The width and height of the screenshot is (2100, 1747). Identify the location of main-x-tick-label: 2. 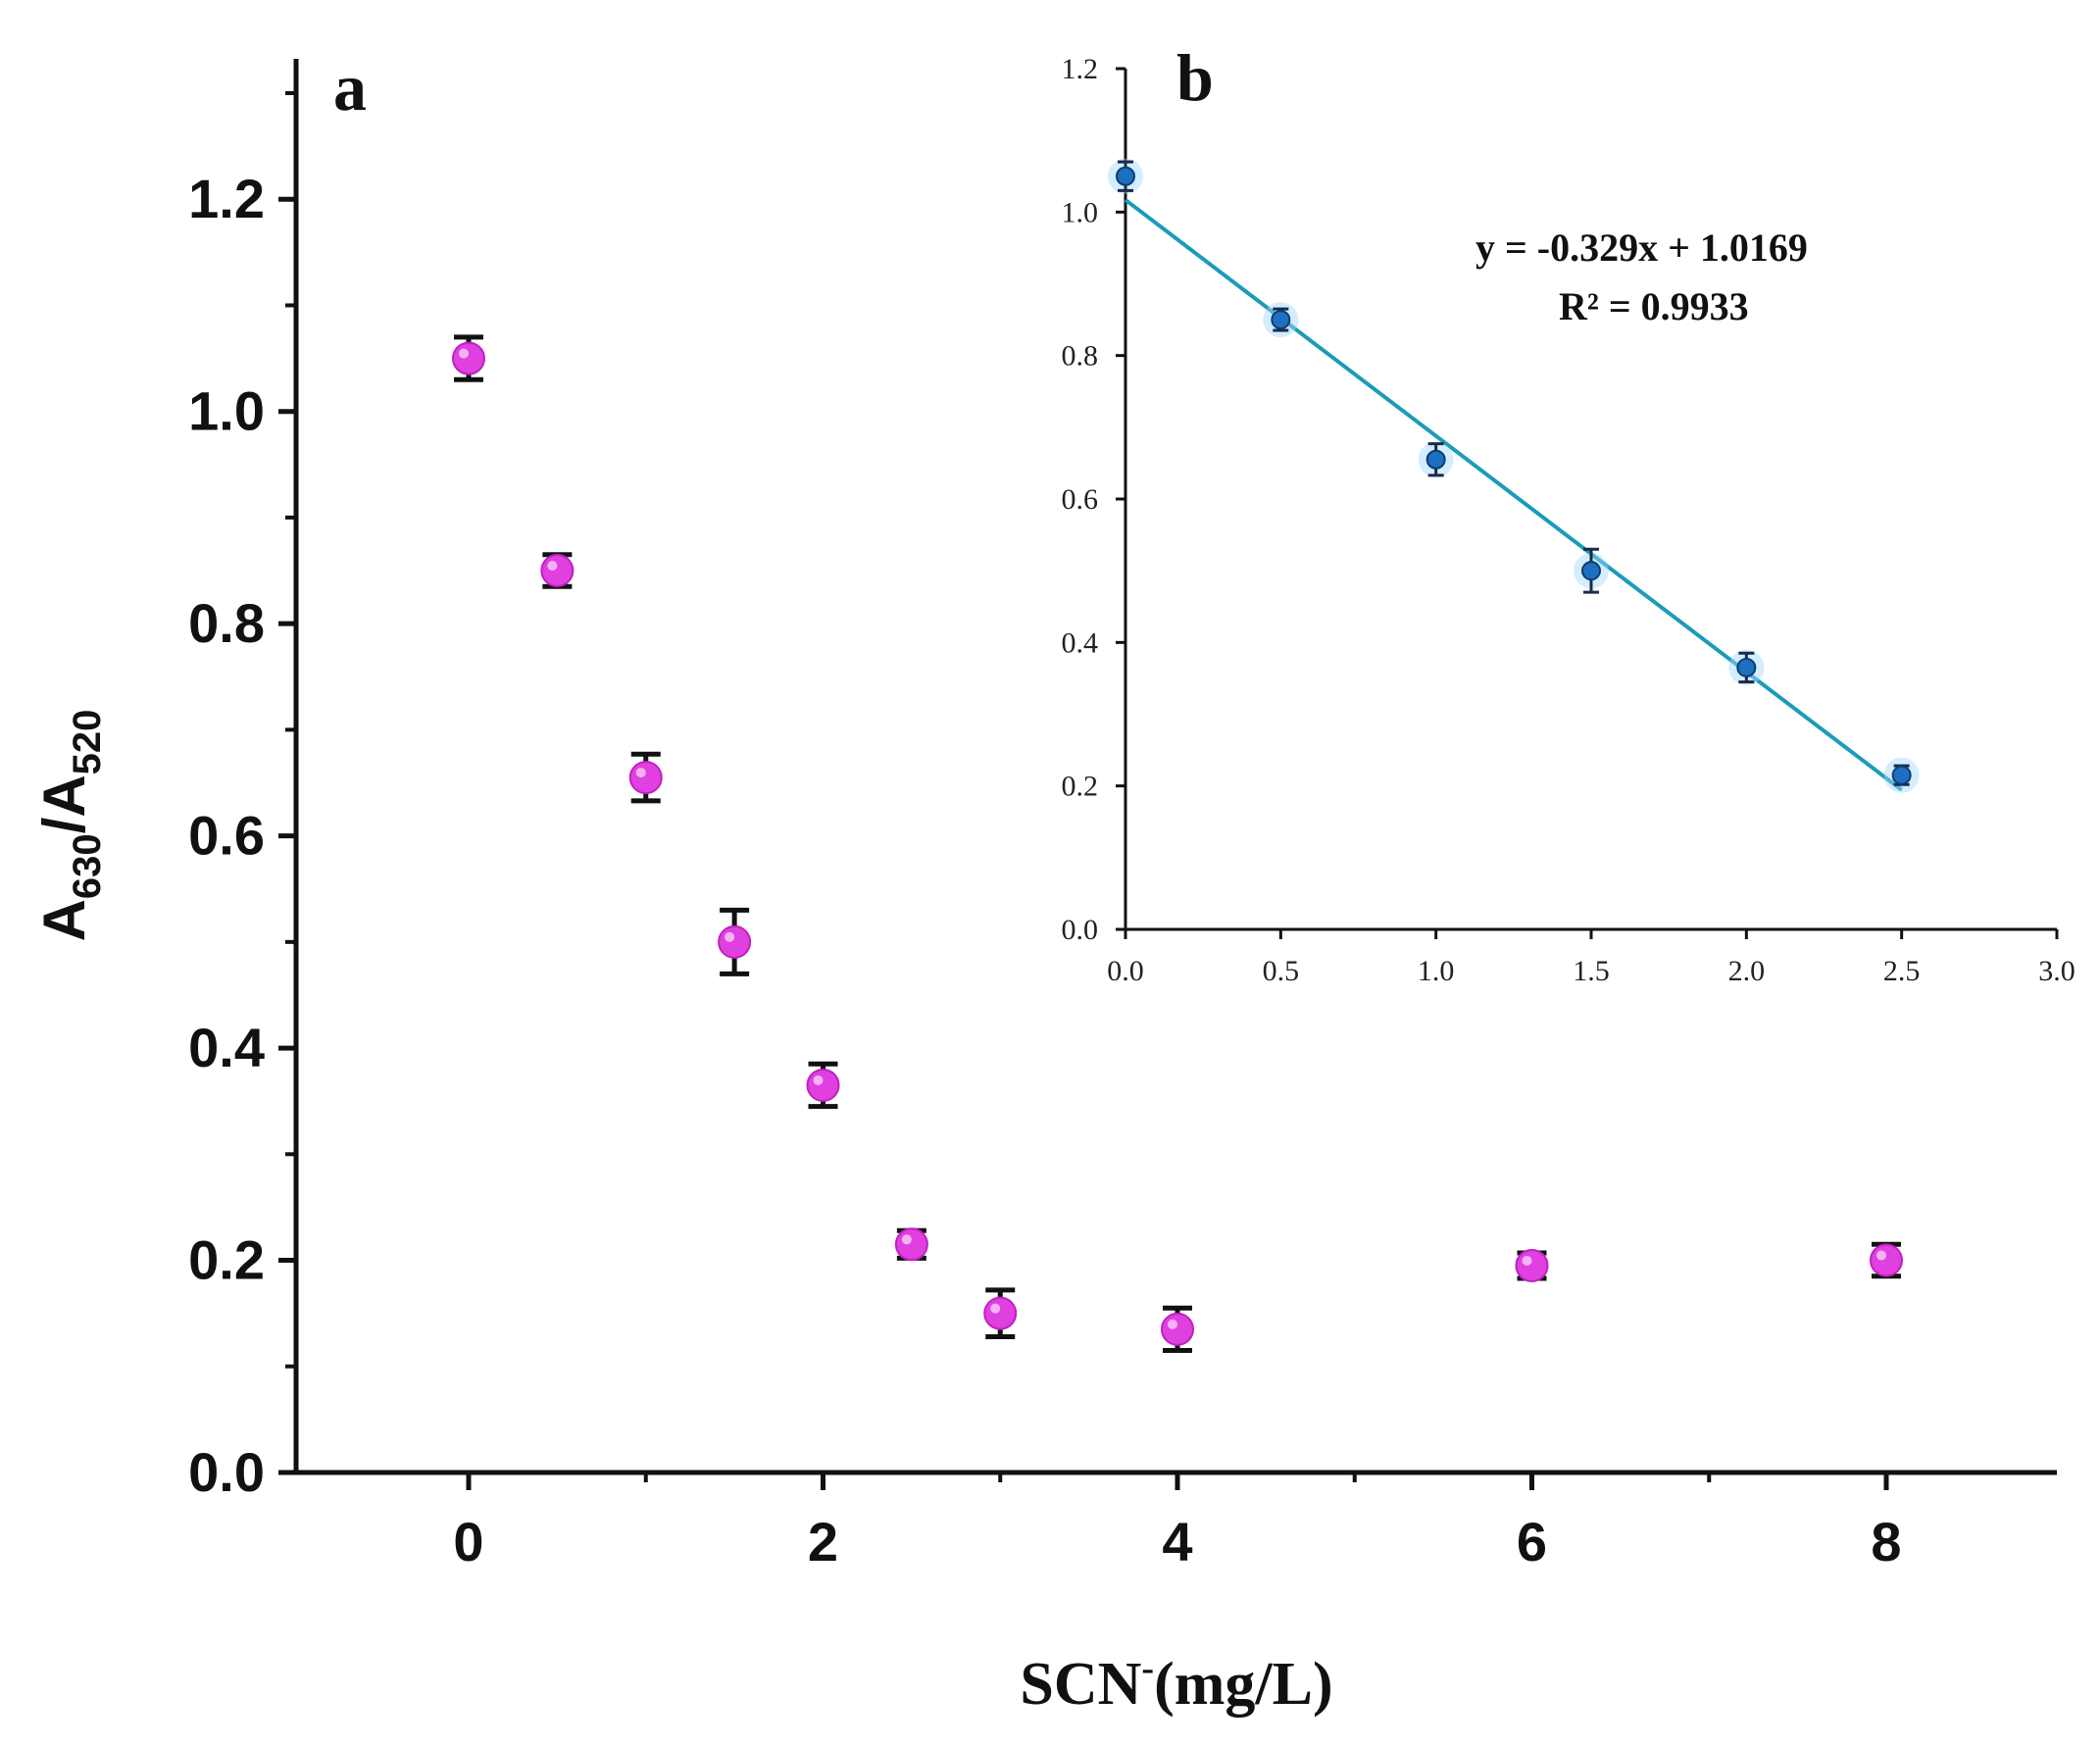
(823, 1541).